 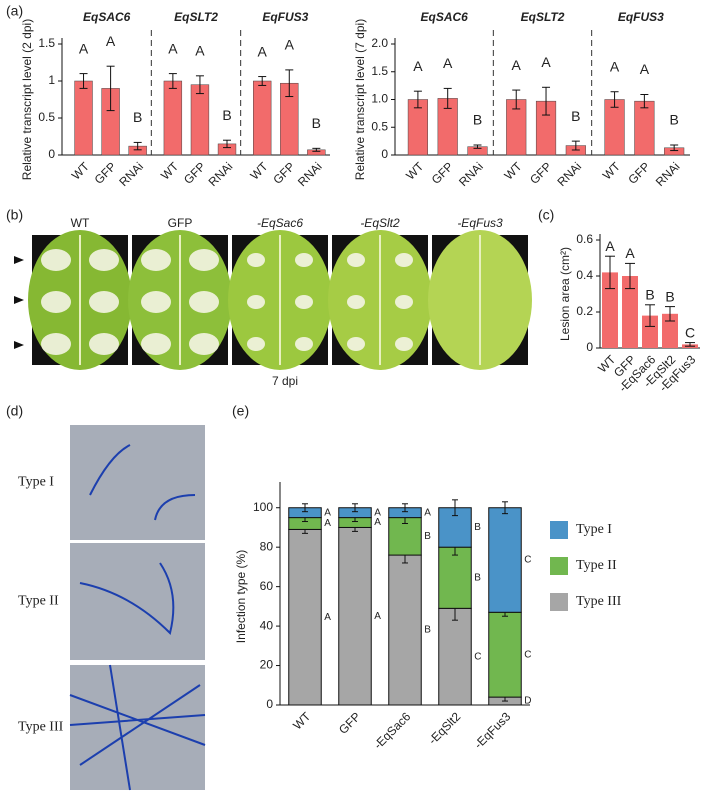 What do you see at coordinates (584, 311) in the screenshot?
I see `y-tick-label: 0.2` at bounding box center [584, 311].